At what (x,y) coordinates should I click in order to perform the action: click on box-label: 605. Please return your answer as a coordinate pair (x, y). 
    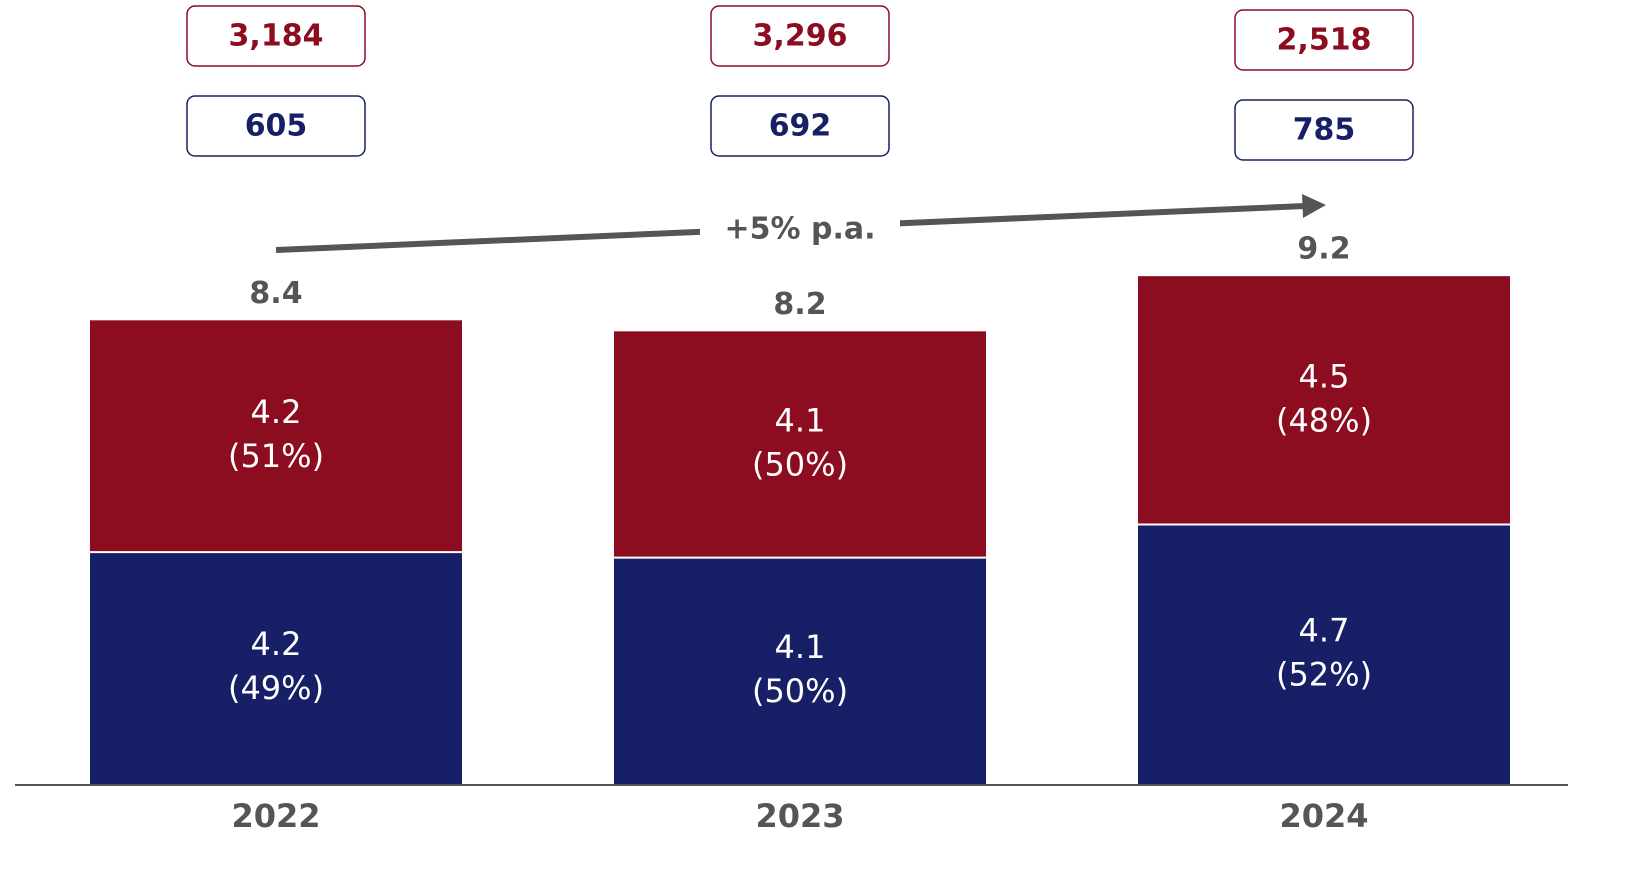
    Looking at the image, I should click on (276, 126).